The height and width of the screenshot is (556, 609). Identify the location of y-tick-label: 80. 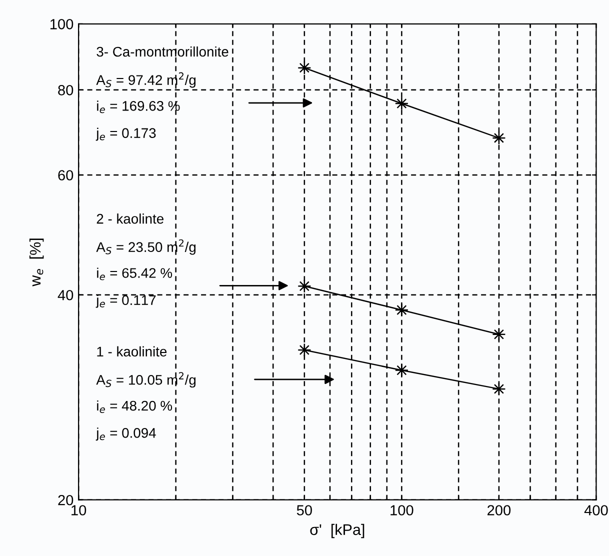
(66, 90).